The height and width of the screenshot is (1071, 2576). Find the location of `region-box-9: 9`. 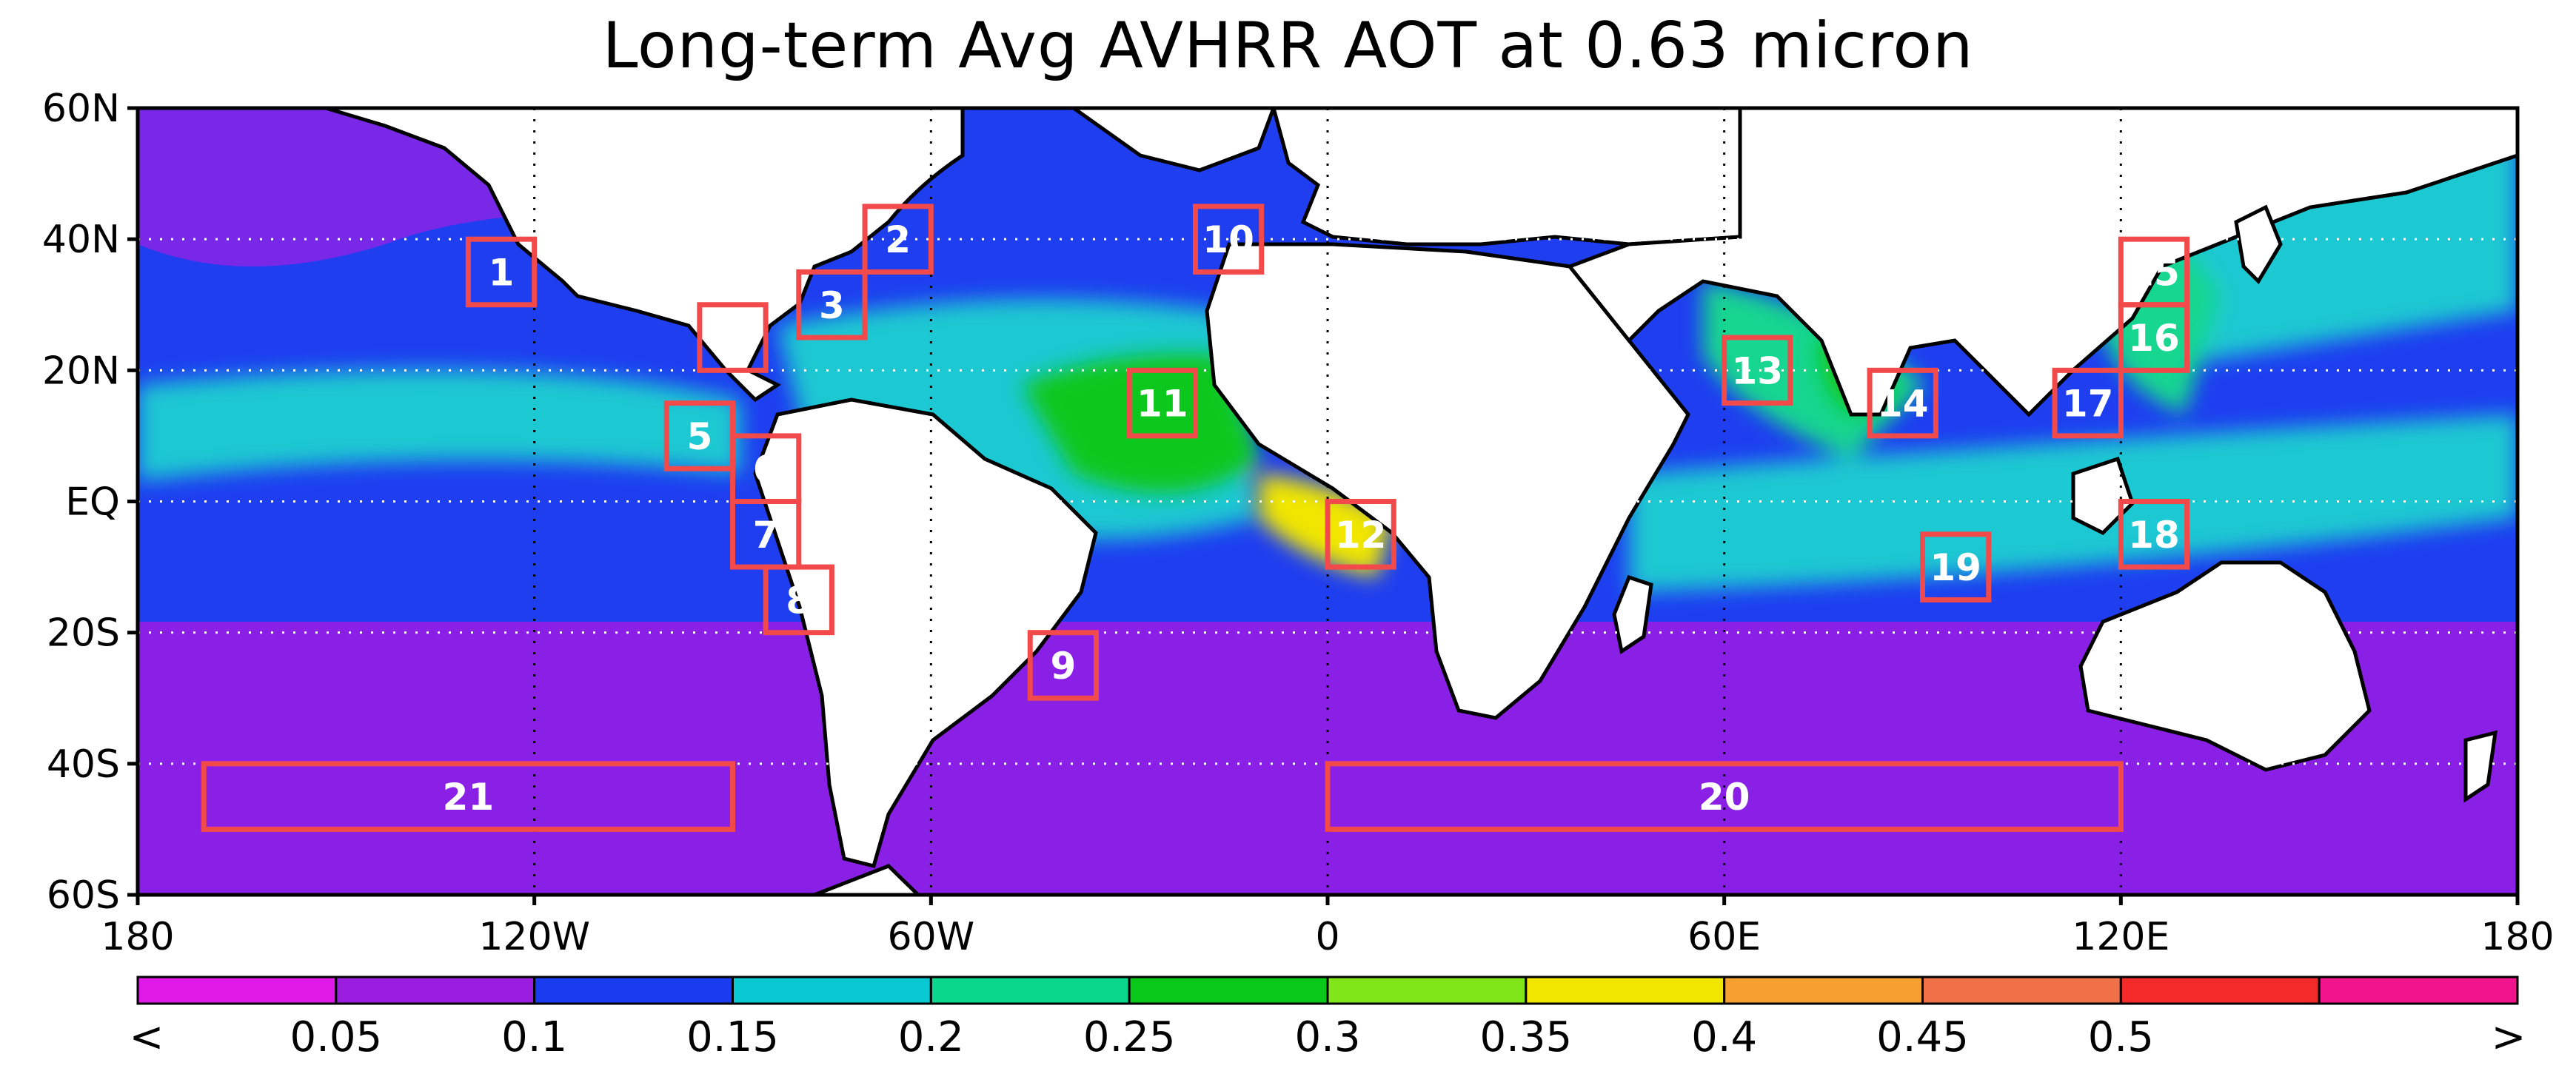

region-box-9: 9 is located at coordinates (1063, 665).